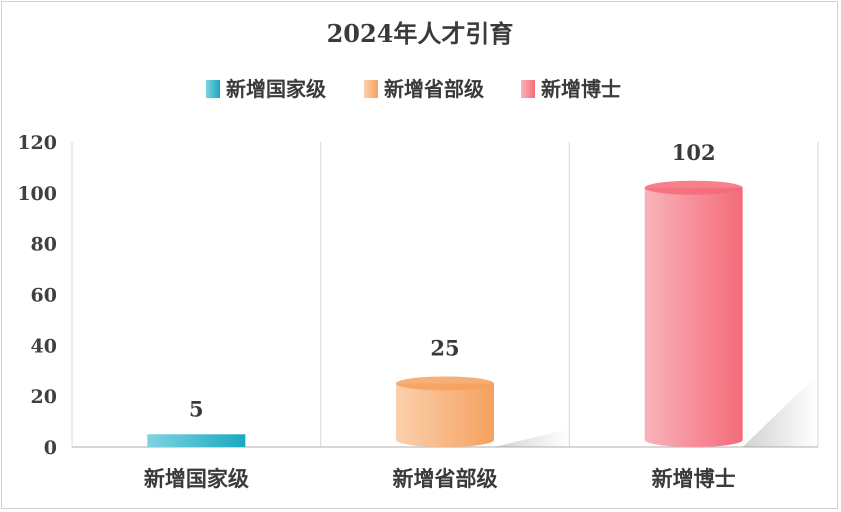  I want to click on bar-新增国家级, so click(196, 440).